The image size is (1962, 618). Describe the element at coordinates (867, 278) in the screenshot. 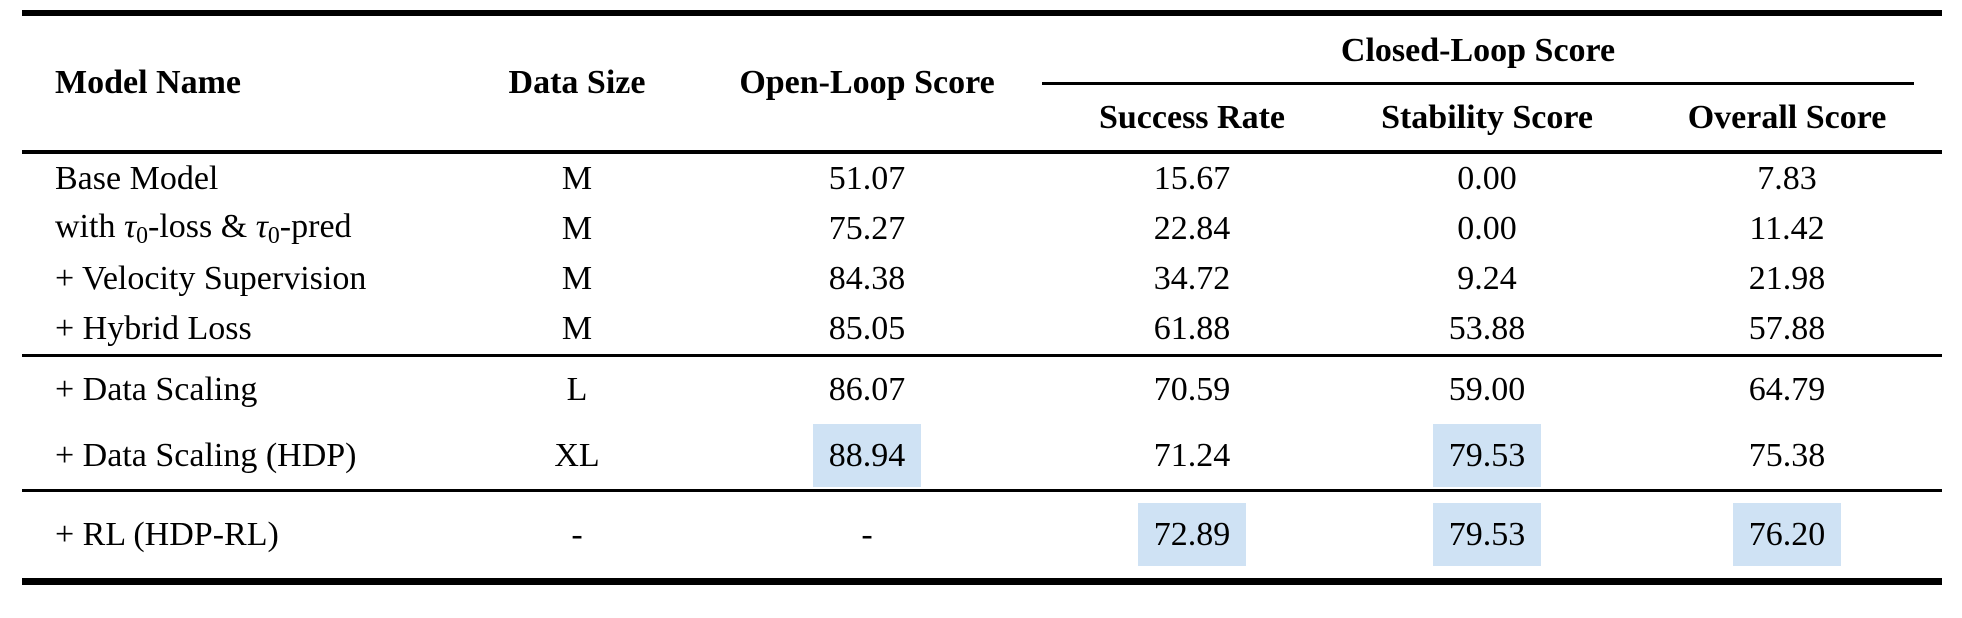

I see `value-cell: 84.38` at that location.